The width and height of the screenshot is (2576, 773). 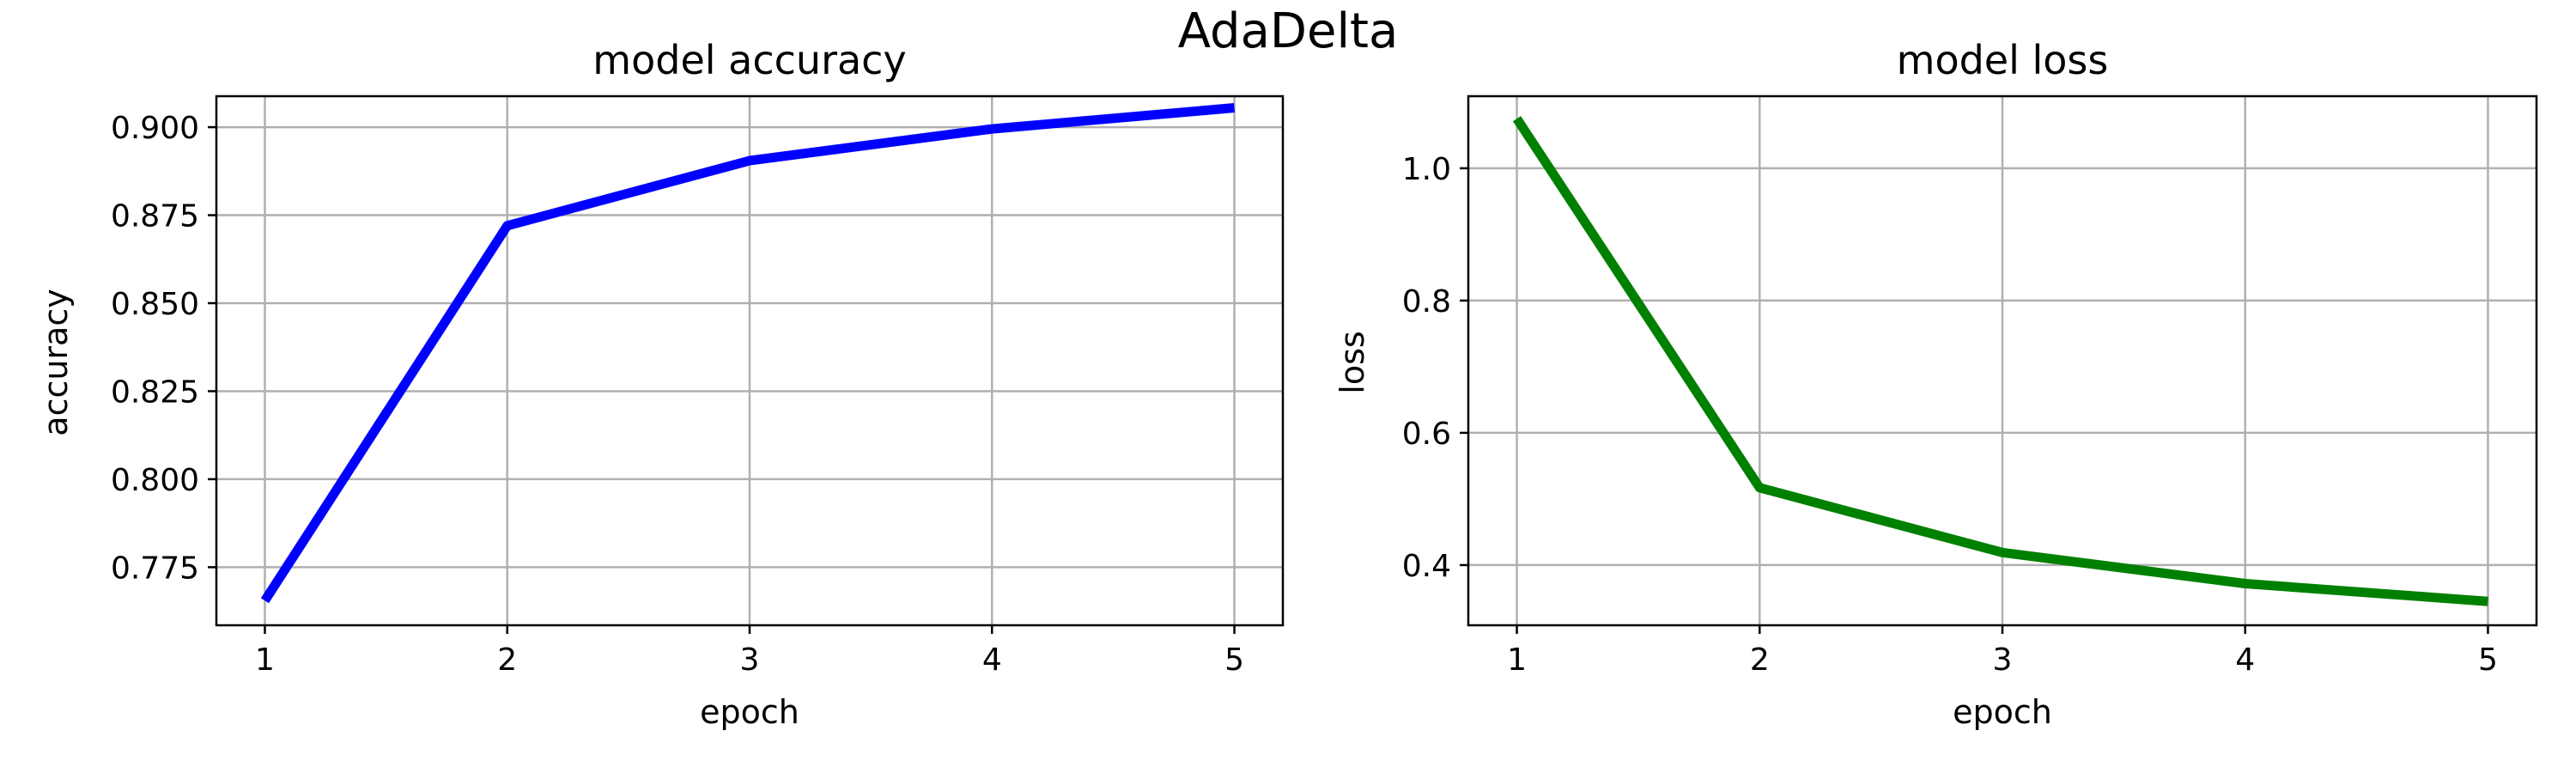 I want to click on accuracy-x-tick-label: 3, so click(x=750, y=660).